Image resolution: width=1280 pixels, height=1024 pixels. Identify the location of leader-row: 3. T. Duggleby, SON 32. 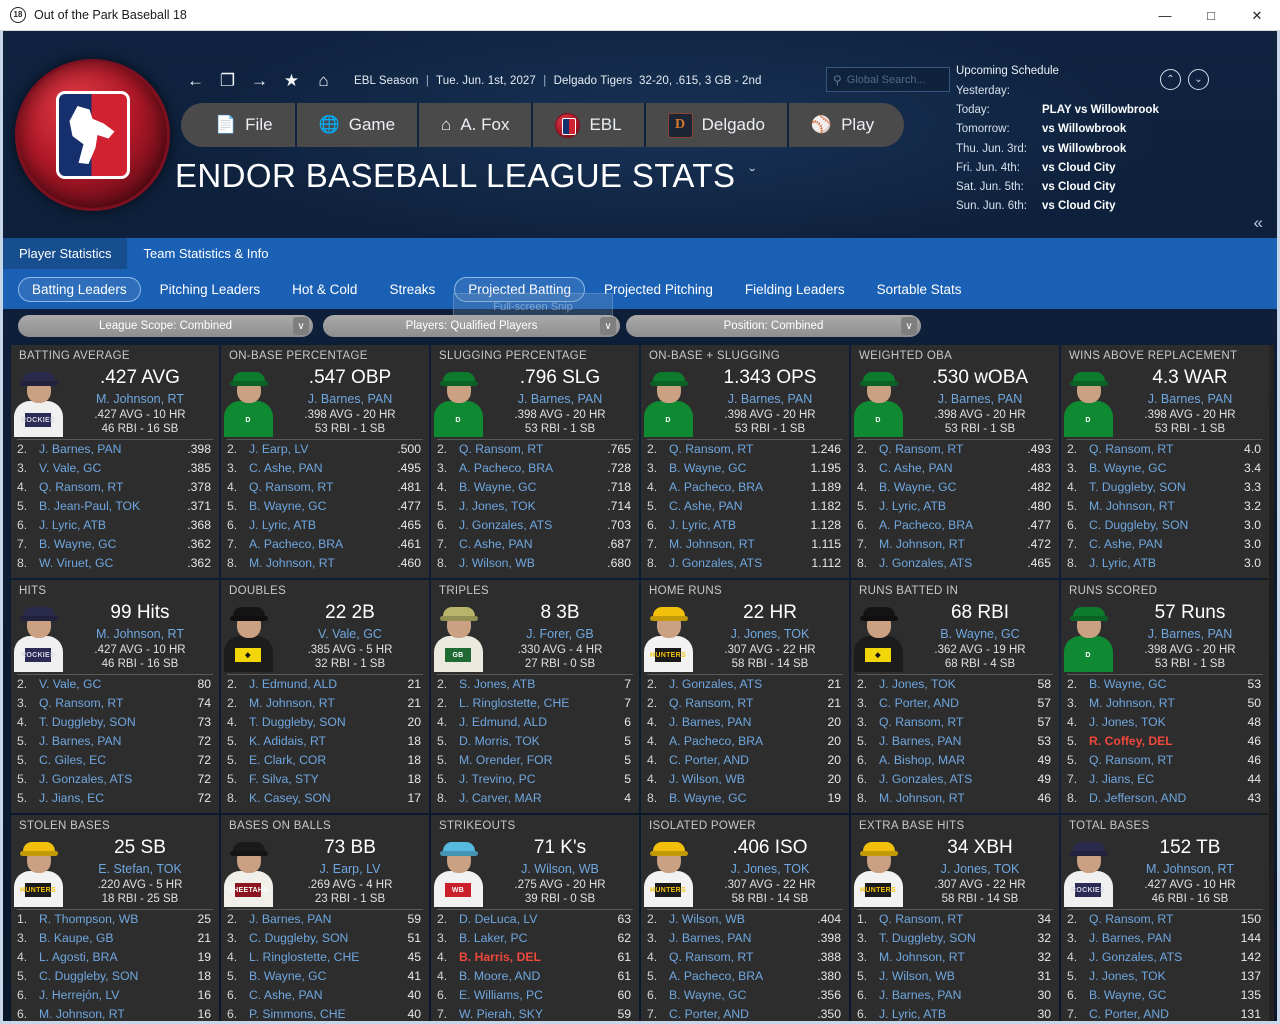
(955, 938).